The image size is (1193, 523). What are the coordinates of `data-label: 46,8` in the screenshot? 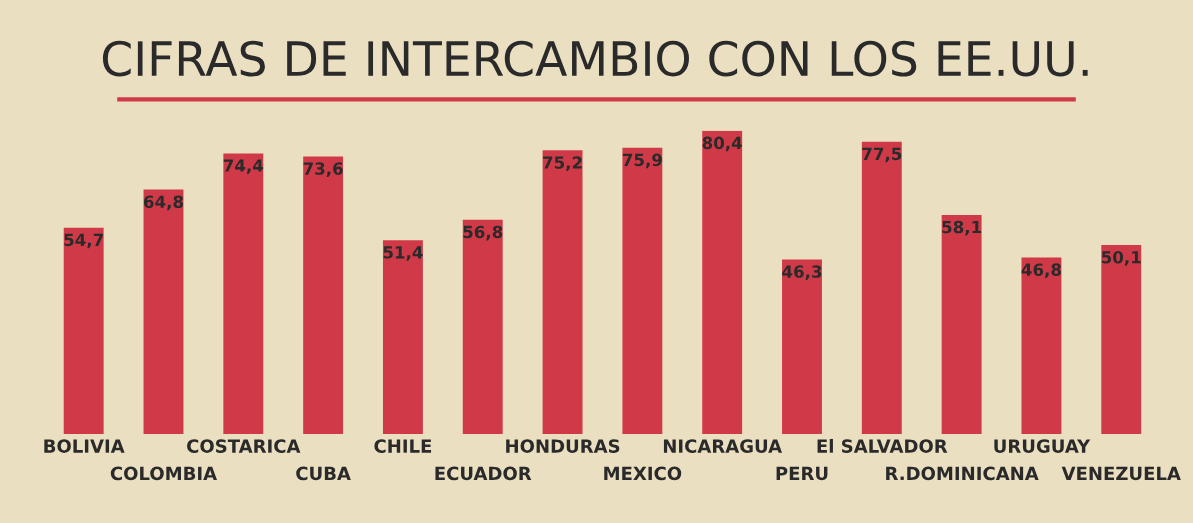 It's located at (1041, 271).